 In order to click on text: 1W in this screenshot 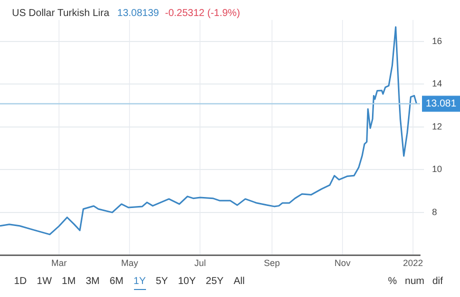, I will do `click(44, 282)`.